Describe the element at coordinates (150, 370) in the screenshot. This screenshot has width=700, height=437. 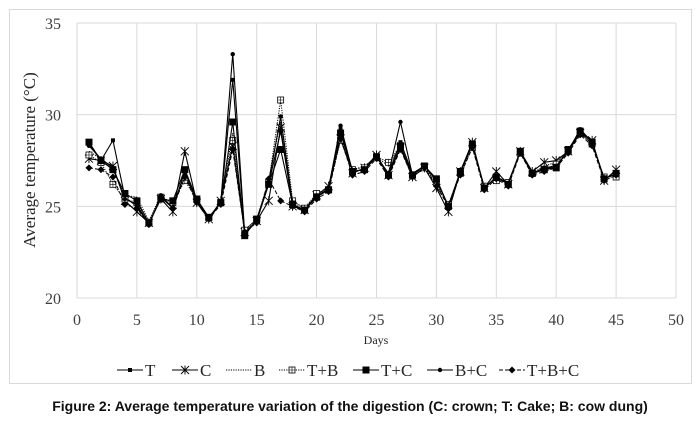
I see `legend-label: T` at that location.